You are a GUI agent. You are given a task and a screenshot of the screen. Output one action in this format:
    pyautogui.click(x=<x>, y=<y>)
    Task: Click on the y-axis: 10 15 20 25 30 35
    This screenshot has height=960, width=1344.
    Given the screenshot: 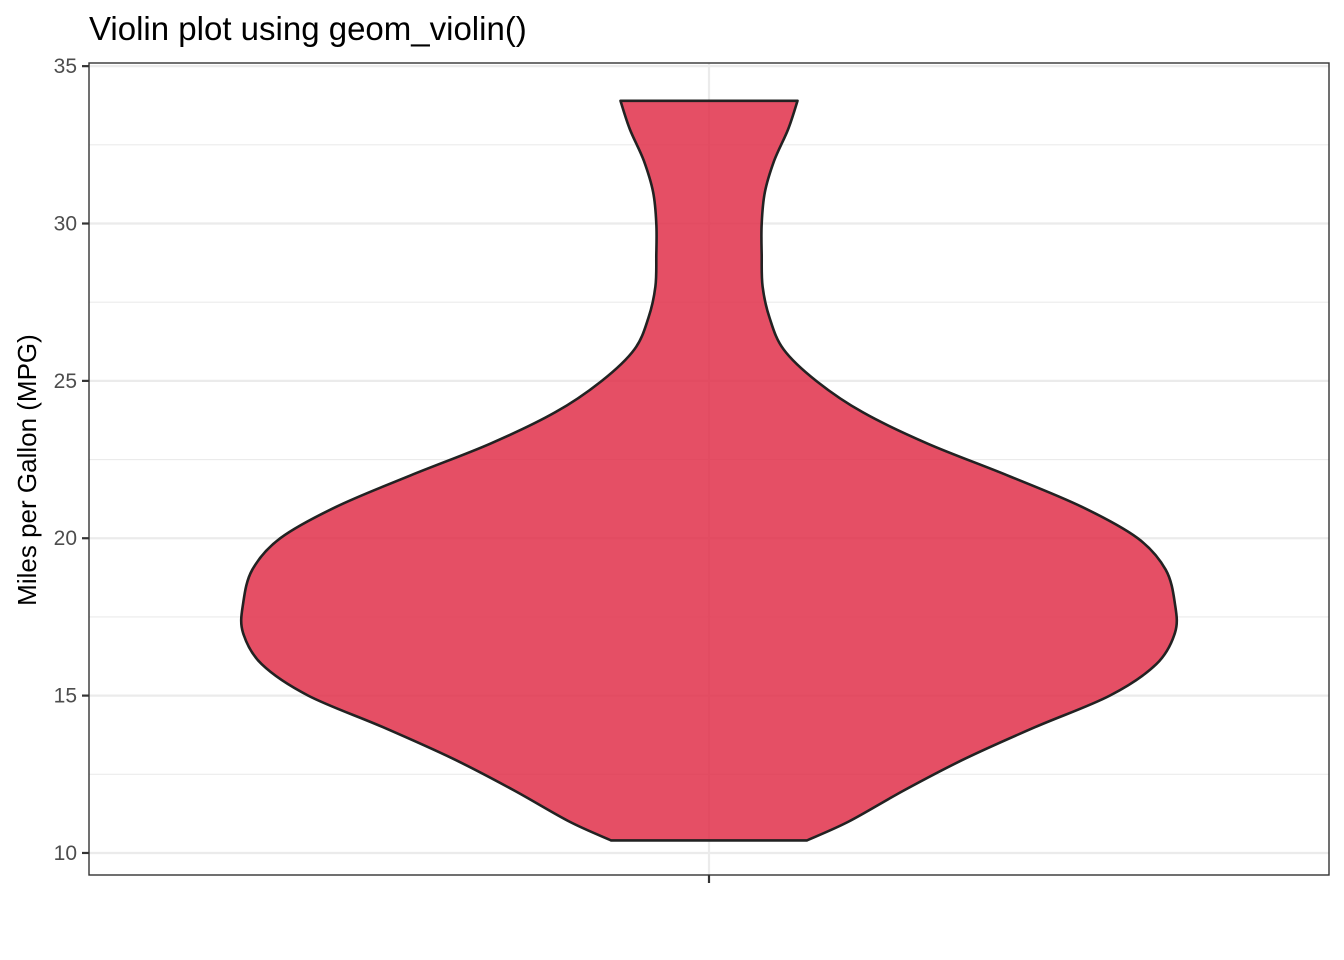 What is the action you would take?
    pyautogui.click(x=71, y=460)
    